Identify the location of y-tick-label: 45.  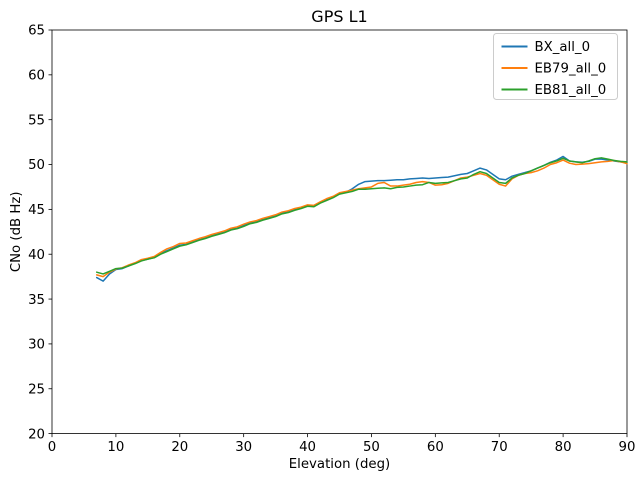
(36, 210).